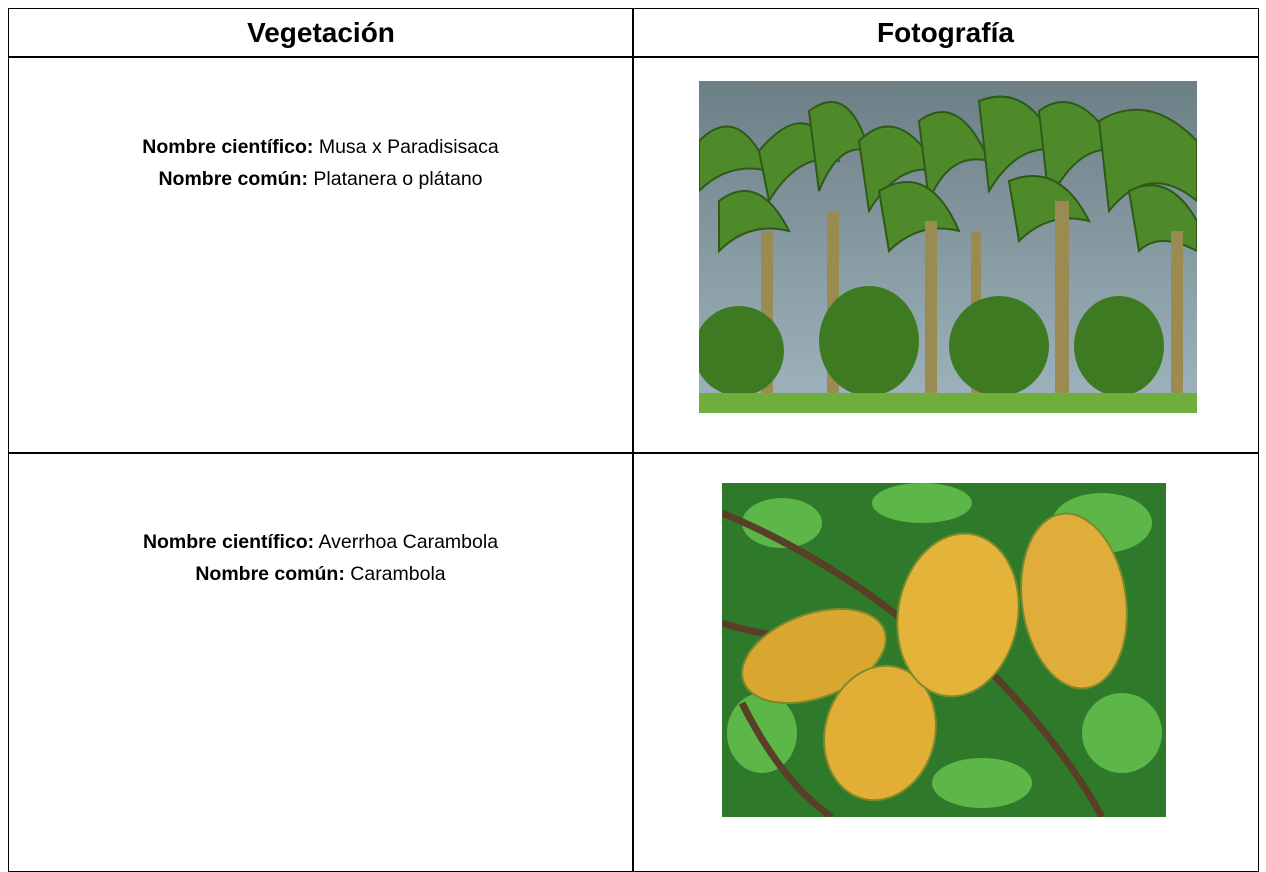 Image resolution: width=1266 pixels, height=872 pixels. What do you see at coordinates (398, 179) in the screenshot?
I see `value: Platanera o plátano` at bounding box center [398, 179].